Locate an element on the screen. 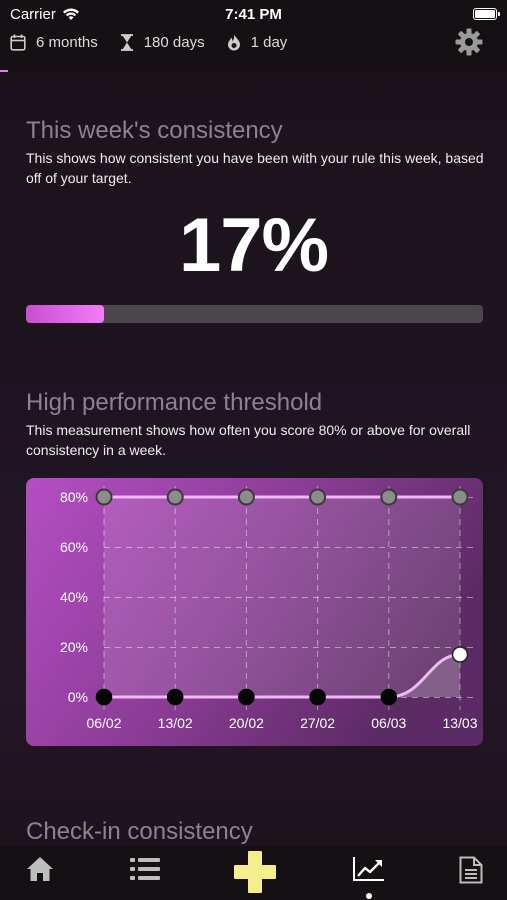  duration-stat: 6 months is located at coordinates (54, 42).